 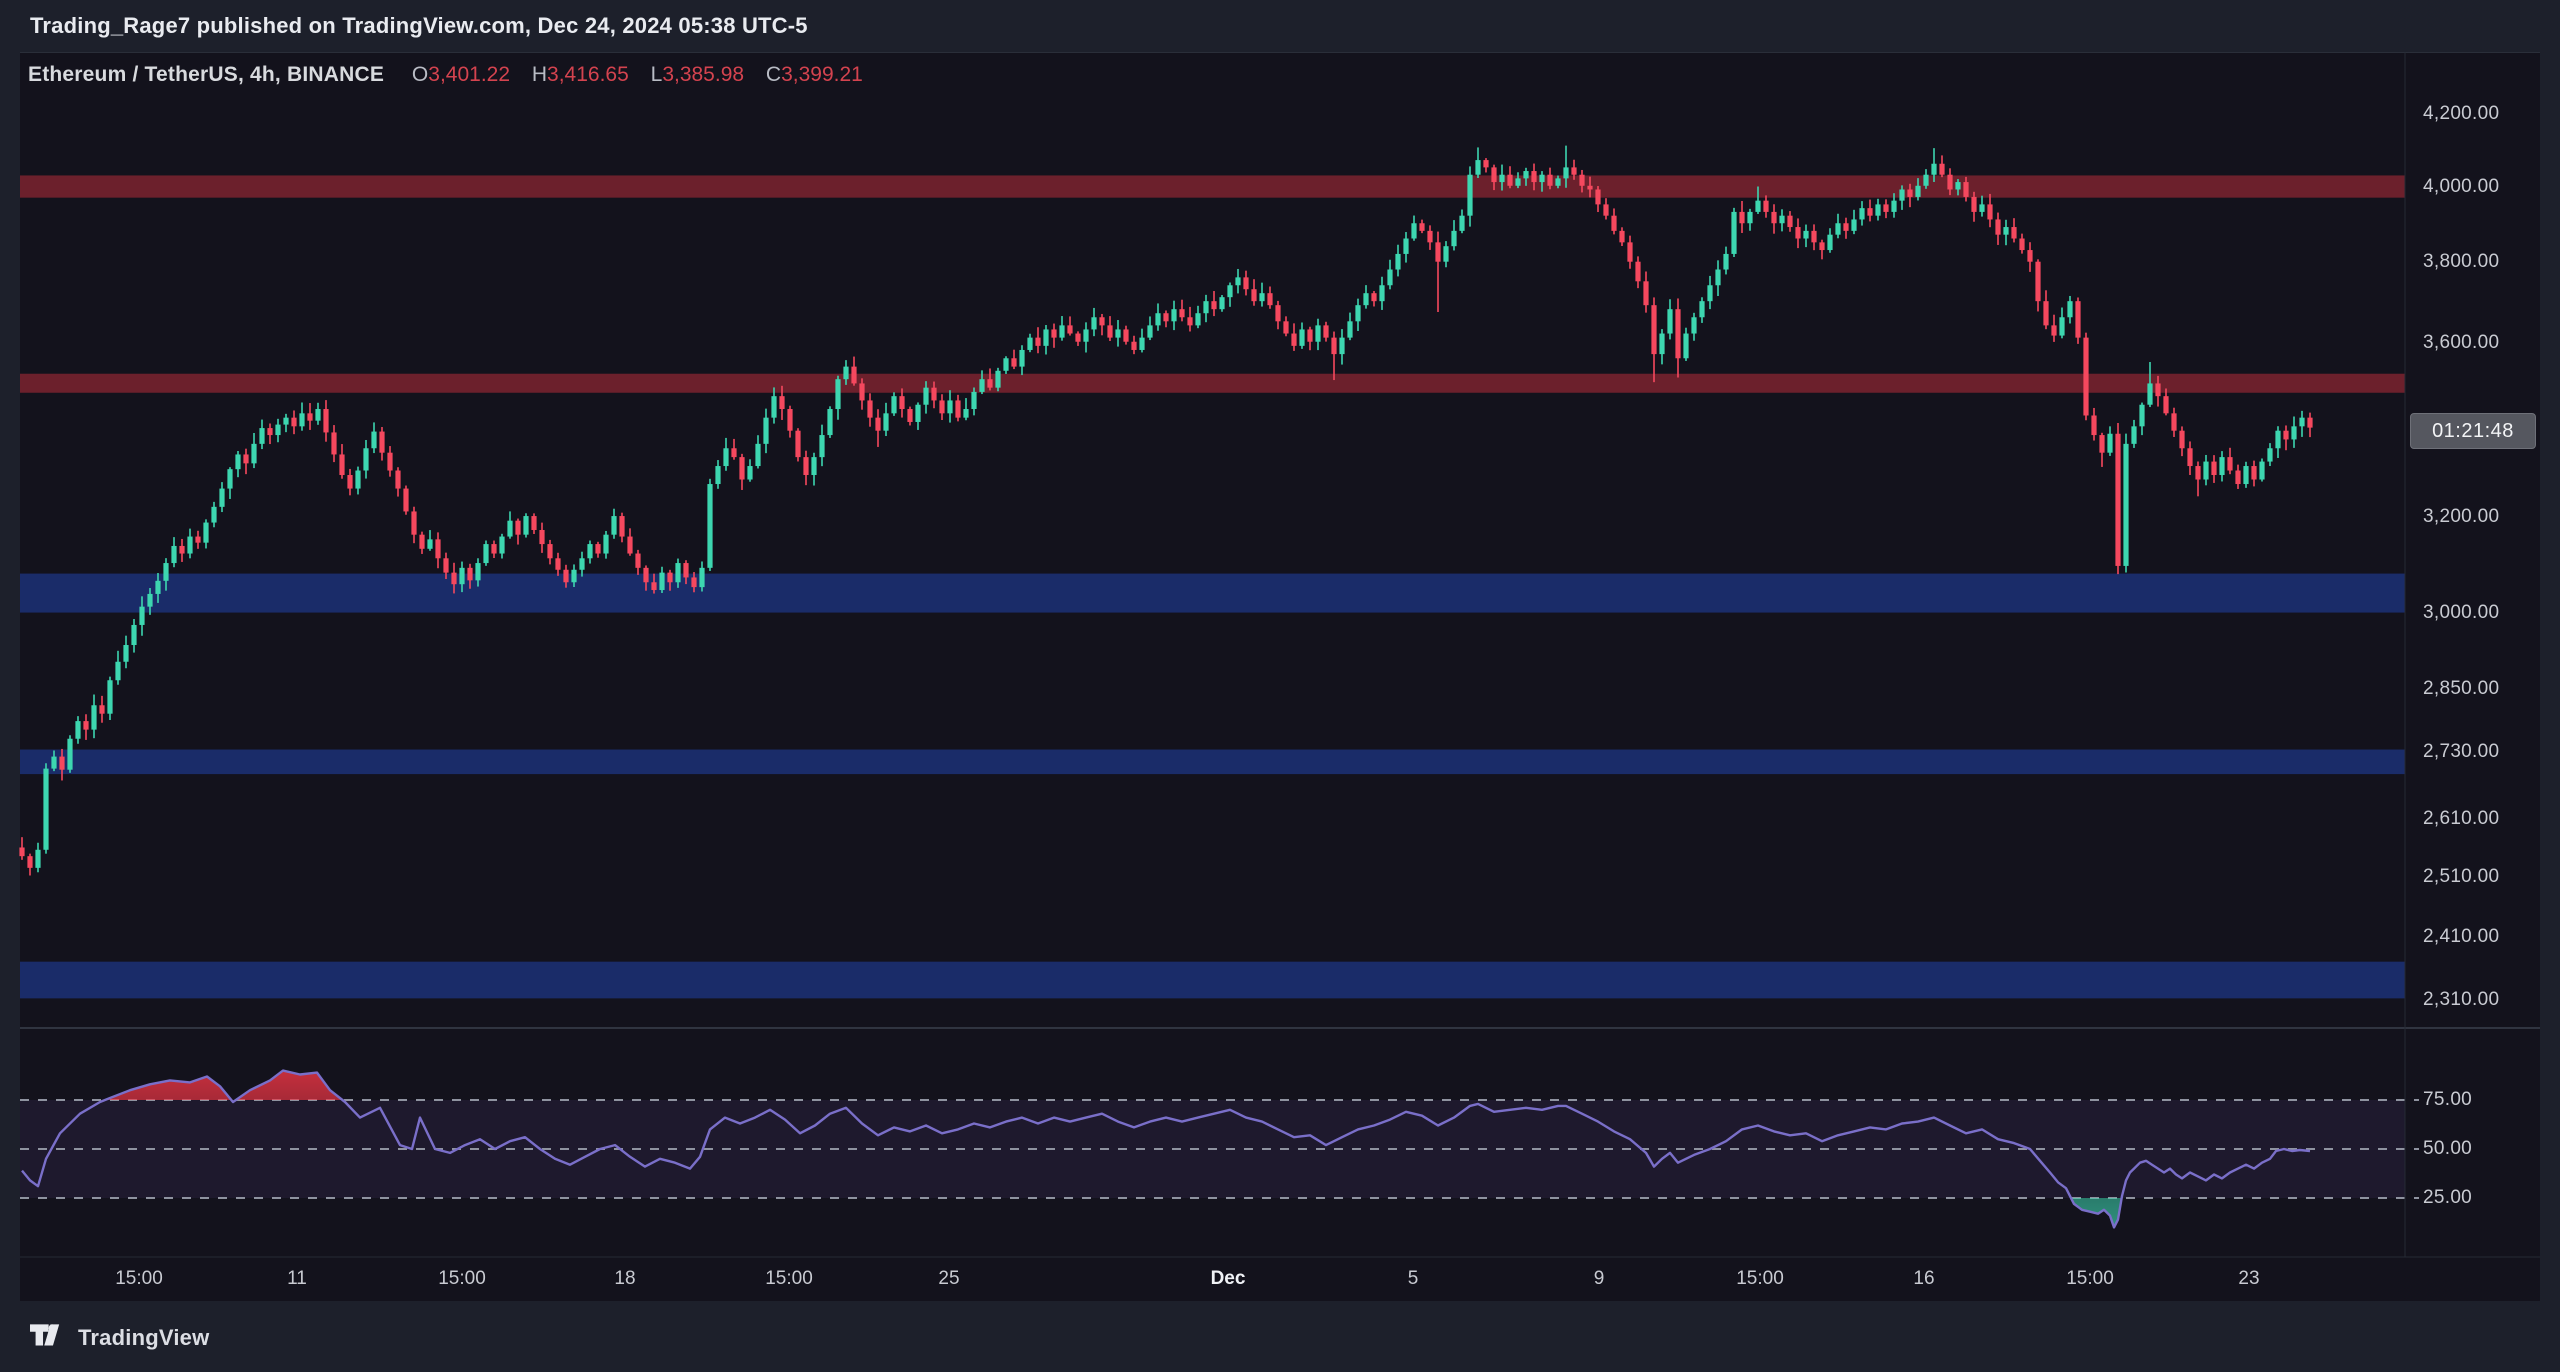 What do you see at coordinates (822, 74) in the screenshot?
I see `close-value: 3,399.21` at bounding box center [822, 74].